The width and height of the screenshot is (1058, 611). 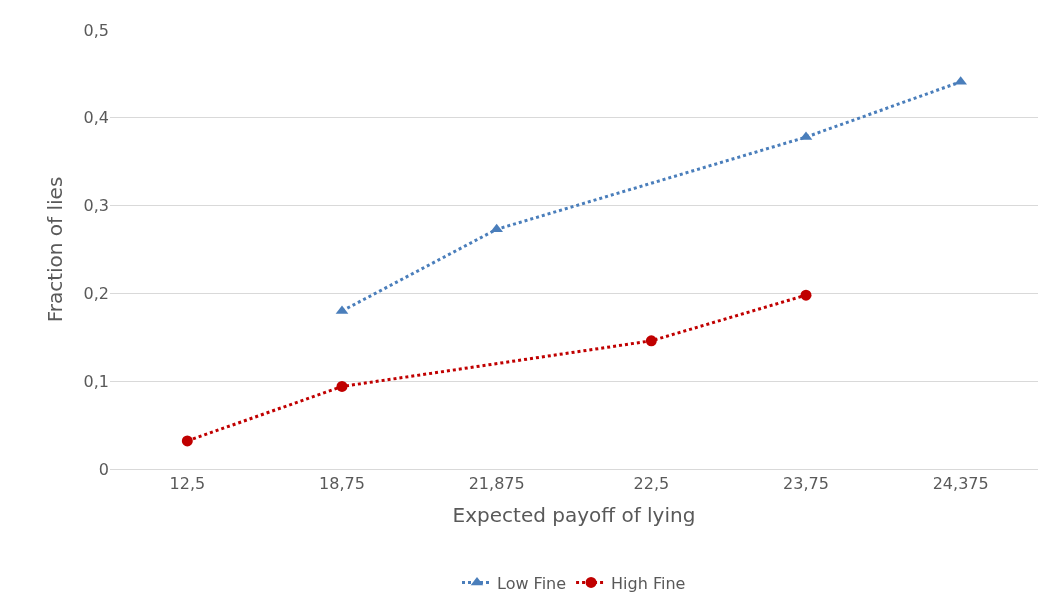 What do you see at coordinates (103, 469) in the screenshot?
I see `y-tick-label: 0` at bounding box center [103, 469].